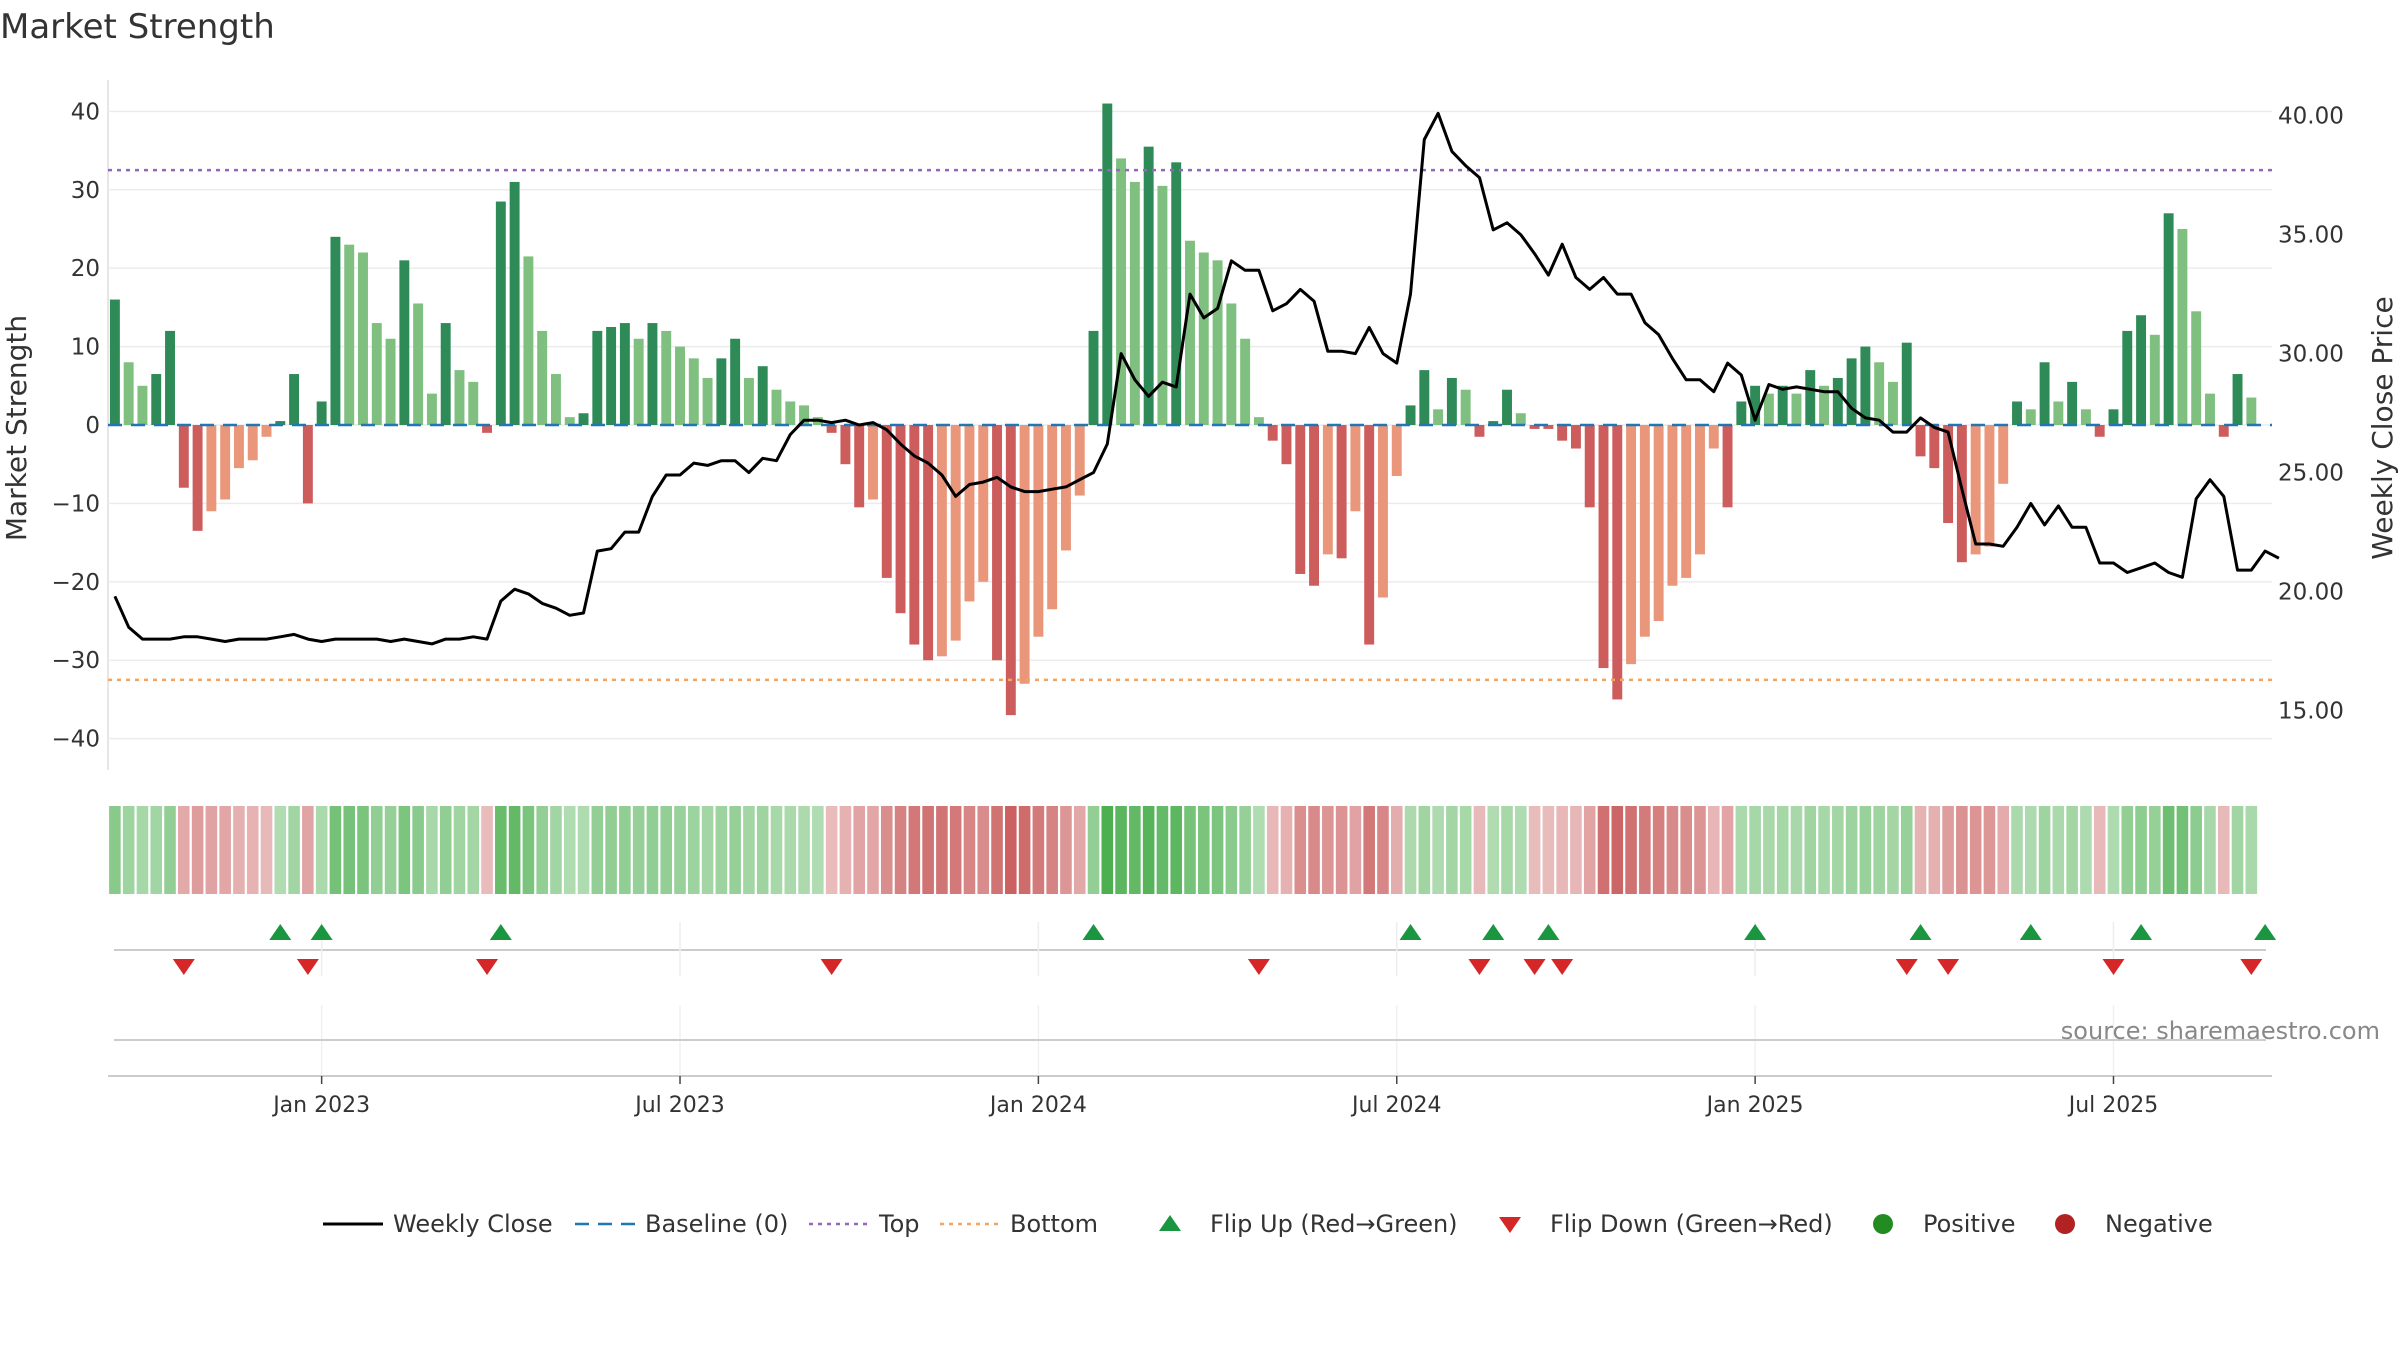 The image size is (2400, 1350). Describe the element at coordinates (85, 191) in the screenshot. I see `y-tick-label: 30` at that location.